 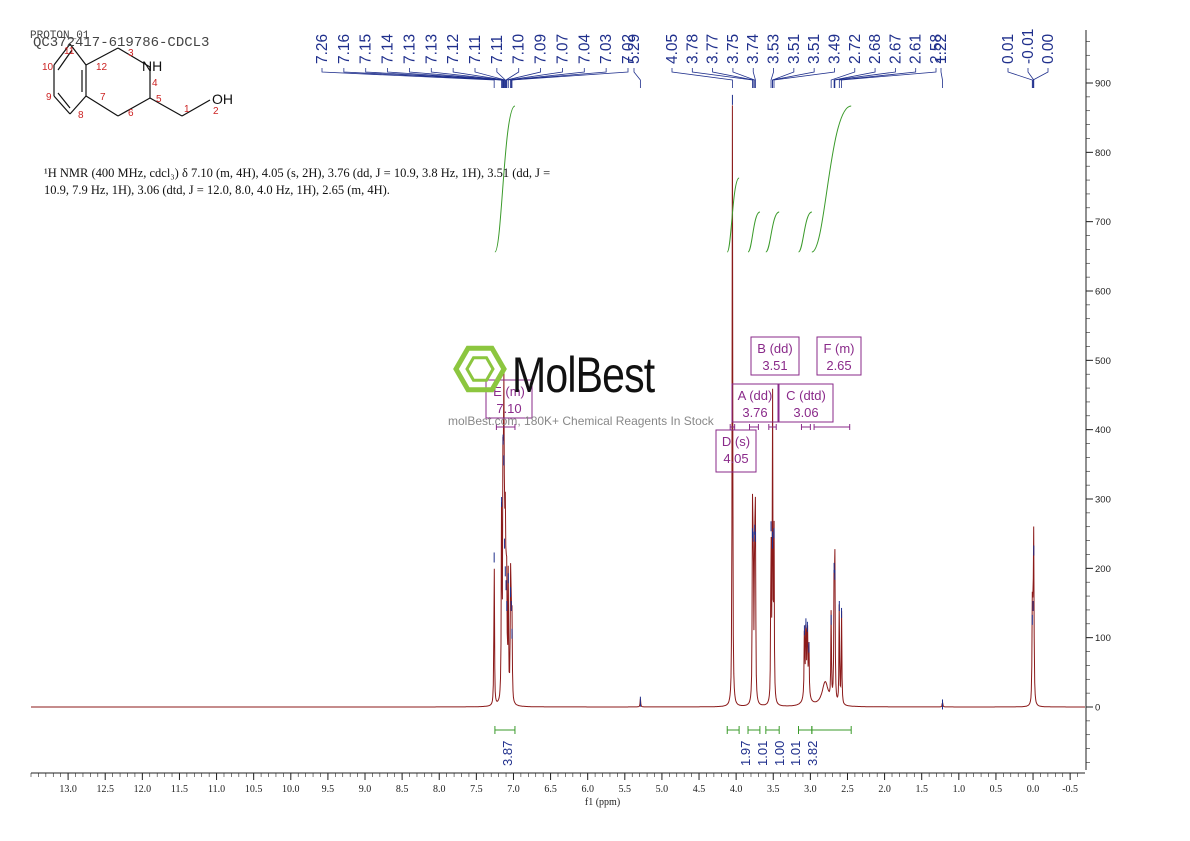 What do you see at coordinates (513, 789) in the screenshot?
I see `x-tick-label: 7.0` at bounding box center [513, 789].